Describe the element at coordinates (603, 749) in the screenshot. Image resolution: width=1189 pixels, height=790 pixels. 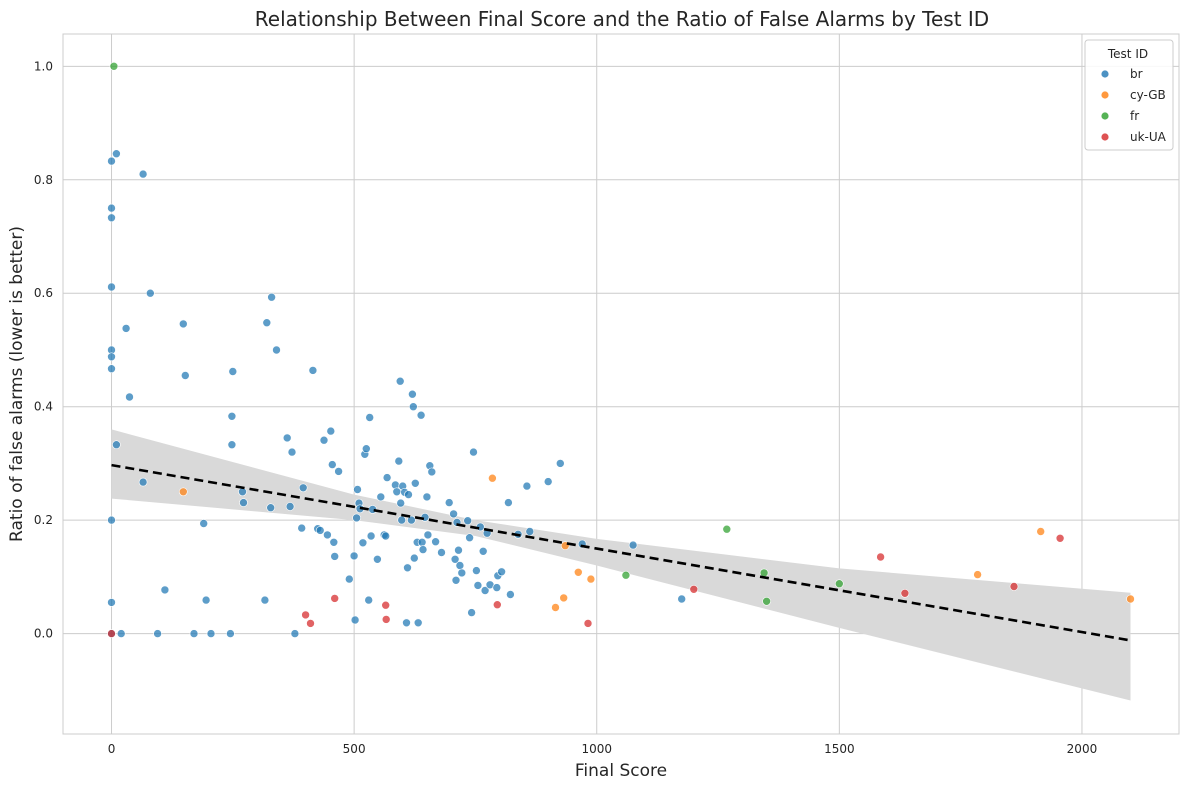
I see `x-tick-labels: 0 500 1000 1500 2000` at that location.